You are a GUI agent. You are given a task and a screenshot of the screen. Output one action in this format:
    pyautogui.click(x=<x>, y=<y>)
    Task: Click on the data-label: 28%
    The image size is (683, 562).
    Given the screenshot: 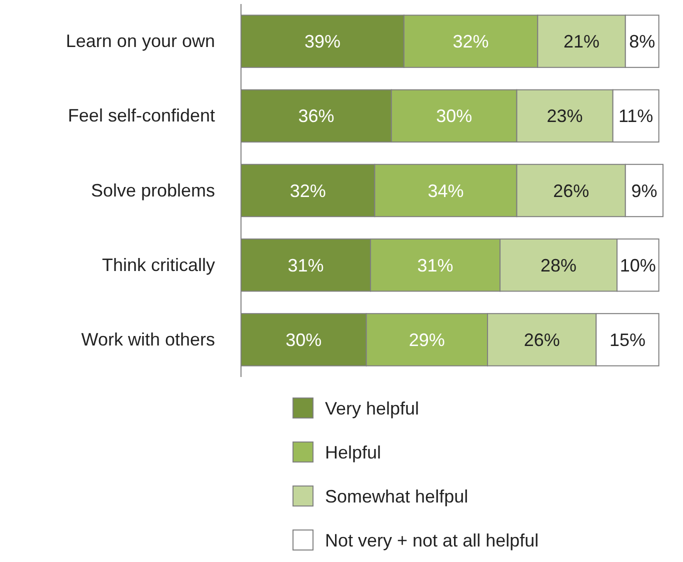 What is the action you would take?
    pyautogui.click(x=558, y=265)
    